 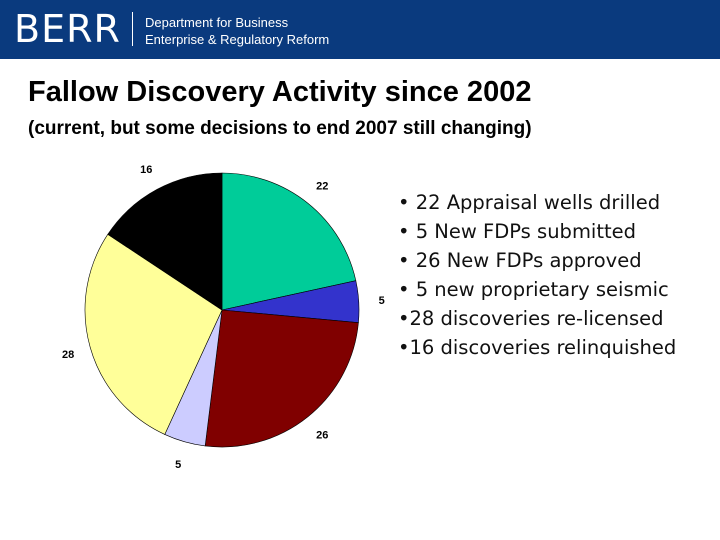 I want to click on pie-label-3: 5, so click(x=178, y=464).